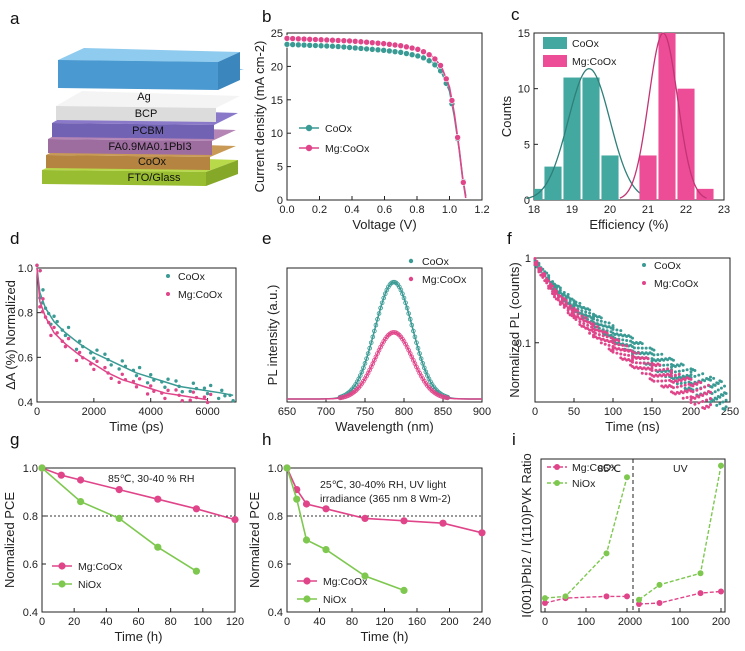 This screenshot has width=745, height=651. What do you see at coordinates (384, 116) in the screenshot?
I see `chart-b-frame` at bounding box center [384, 116].